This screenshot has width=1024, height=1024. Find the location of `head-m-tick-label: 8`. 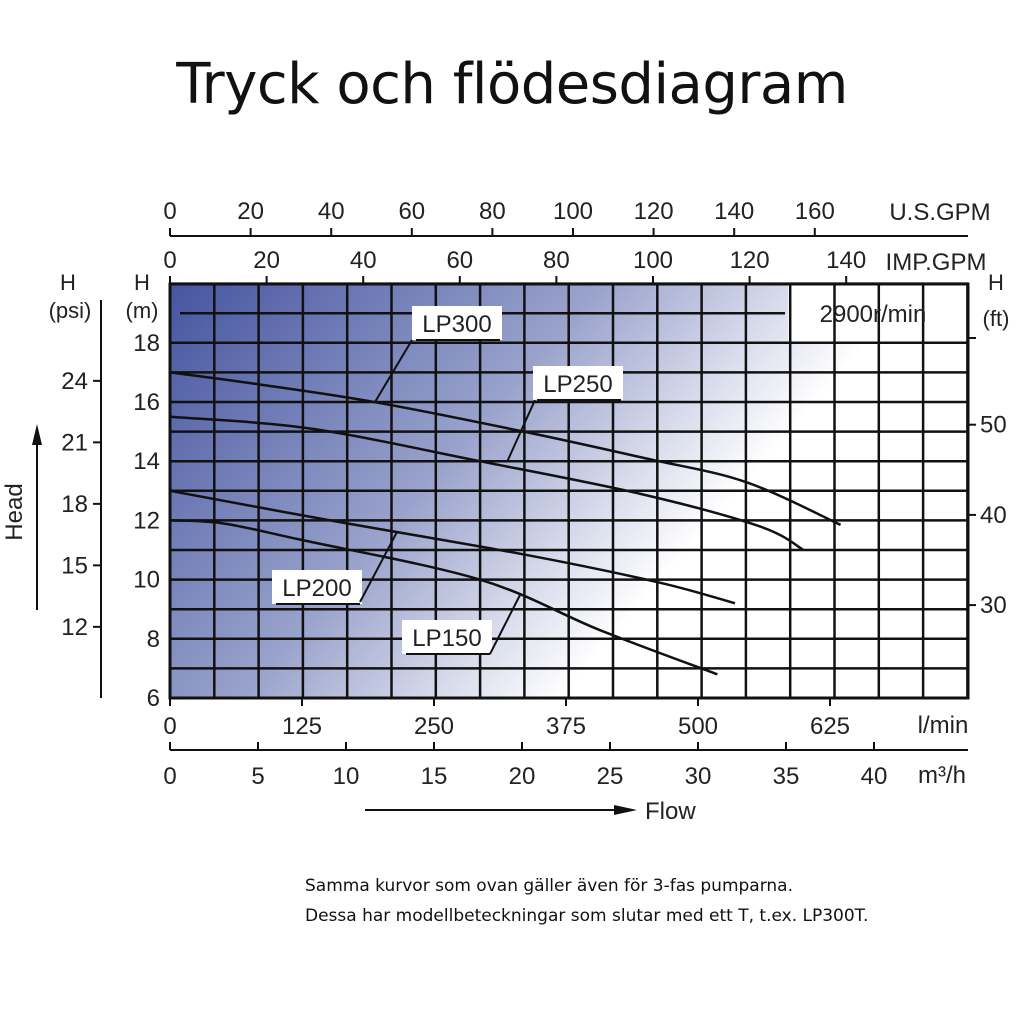

head-m-tick-label: 8 is located at coordinates (153, 639).